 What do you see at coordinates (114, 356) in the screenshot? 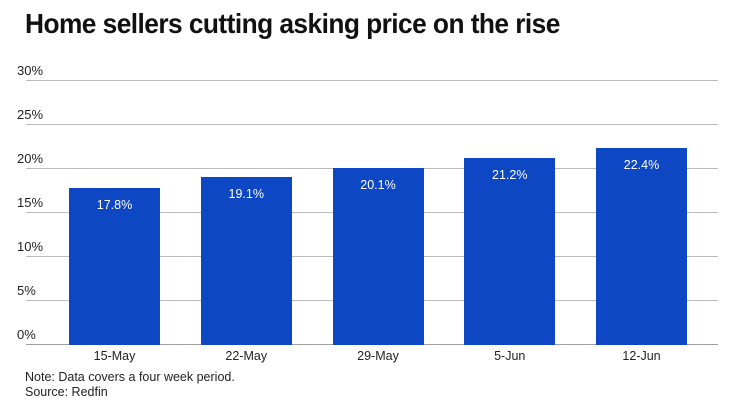
I see `x-tick-label: 15-May` at bounding box center [114, 356].